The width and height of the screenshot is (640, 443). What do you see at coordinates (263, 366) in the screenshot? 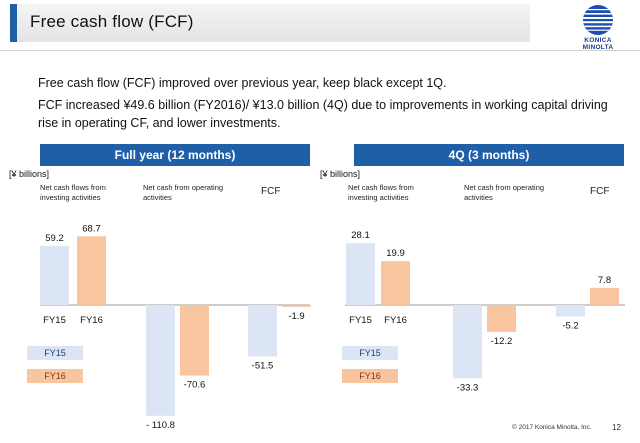
I see `data-label-full-year-fy15-2: -51.5` at bounding box center [263, 366].